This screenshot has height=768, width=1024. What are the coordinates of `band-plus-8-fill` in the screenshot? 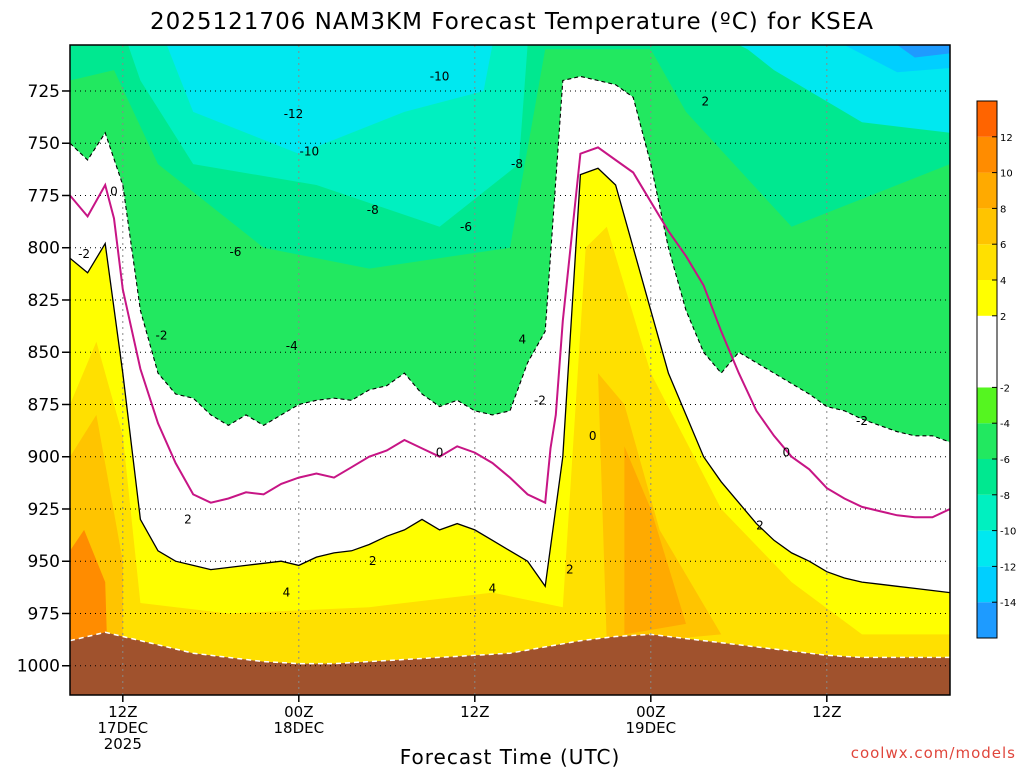 It's located at (655, 540).